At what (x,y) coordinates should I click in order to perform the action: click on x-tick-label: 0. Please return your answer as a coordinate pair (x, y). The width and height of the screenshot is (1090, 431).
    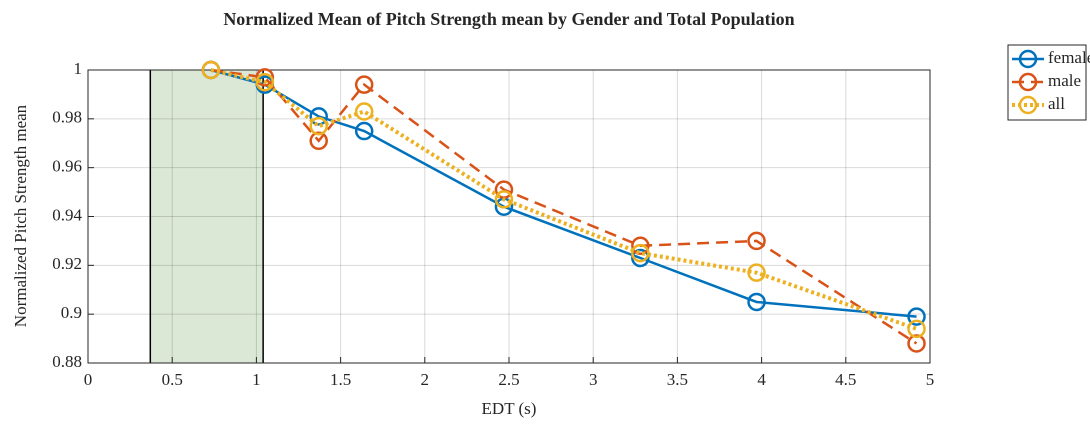
    Looking at the image, I should click on (88, 379).